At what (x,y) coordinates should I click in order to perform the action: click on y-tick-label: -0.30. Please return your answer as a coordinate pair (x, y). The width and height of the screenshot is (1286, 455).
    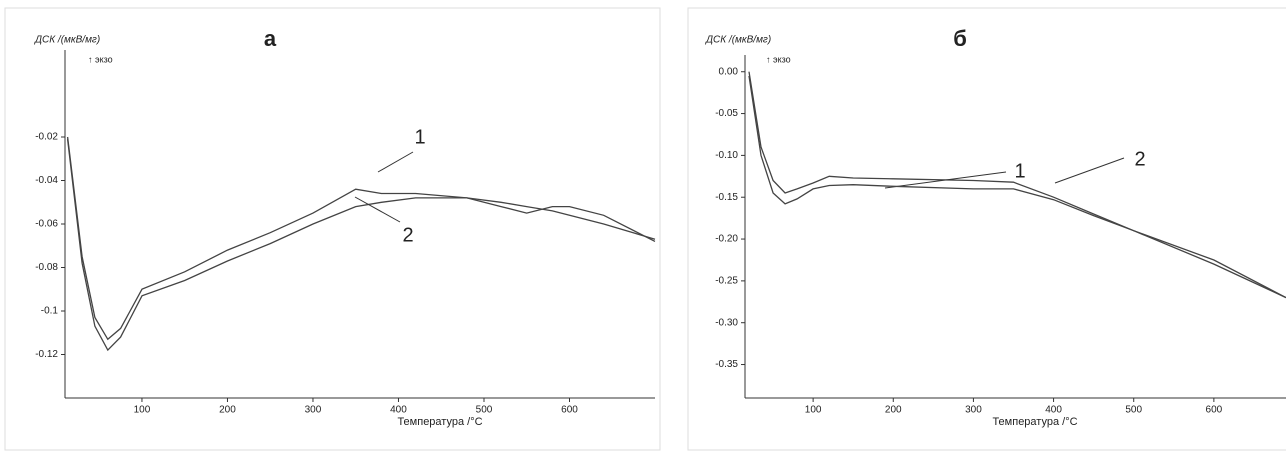
    Looking at the image, I should click on (726, 322).